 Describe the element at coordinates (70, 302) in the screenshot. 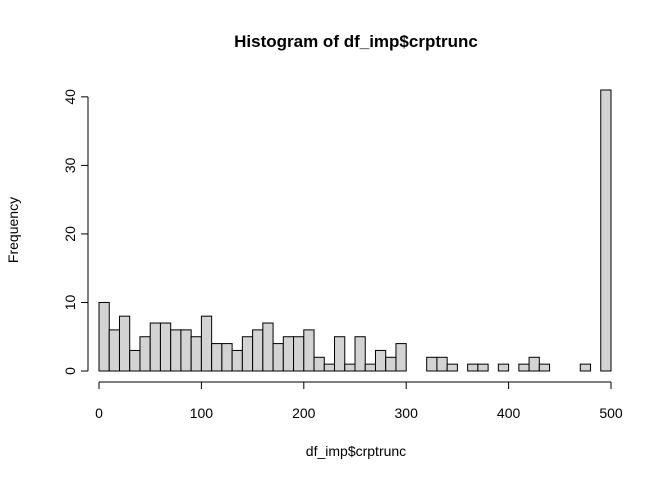

I see `y-tick-label: 10` at that location.